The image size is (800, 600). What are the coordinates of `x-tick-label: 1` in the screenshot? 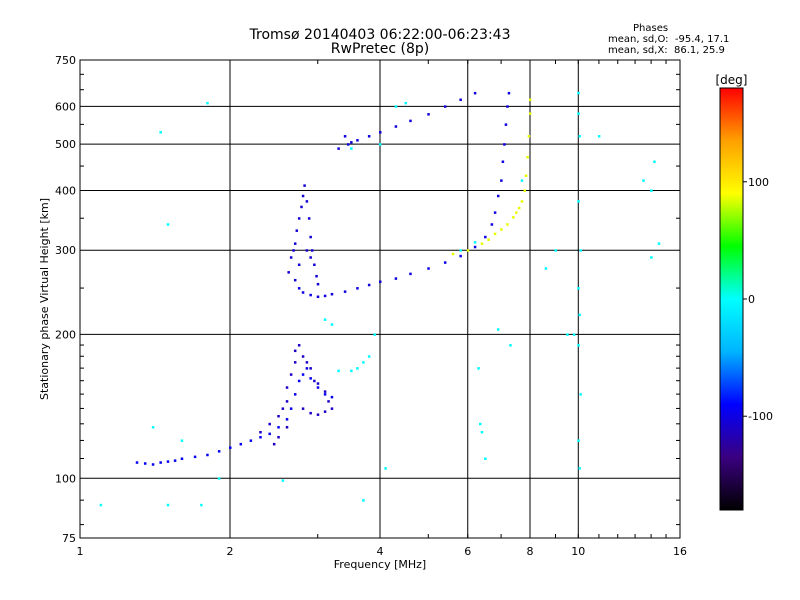 It's located at (80, 551).